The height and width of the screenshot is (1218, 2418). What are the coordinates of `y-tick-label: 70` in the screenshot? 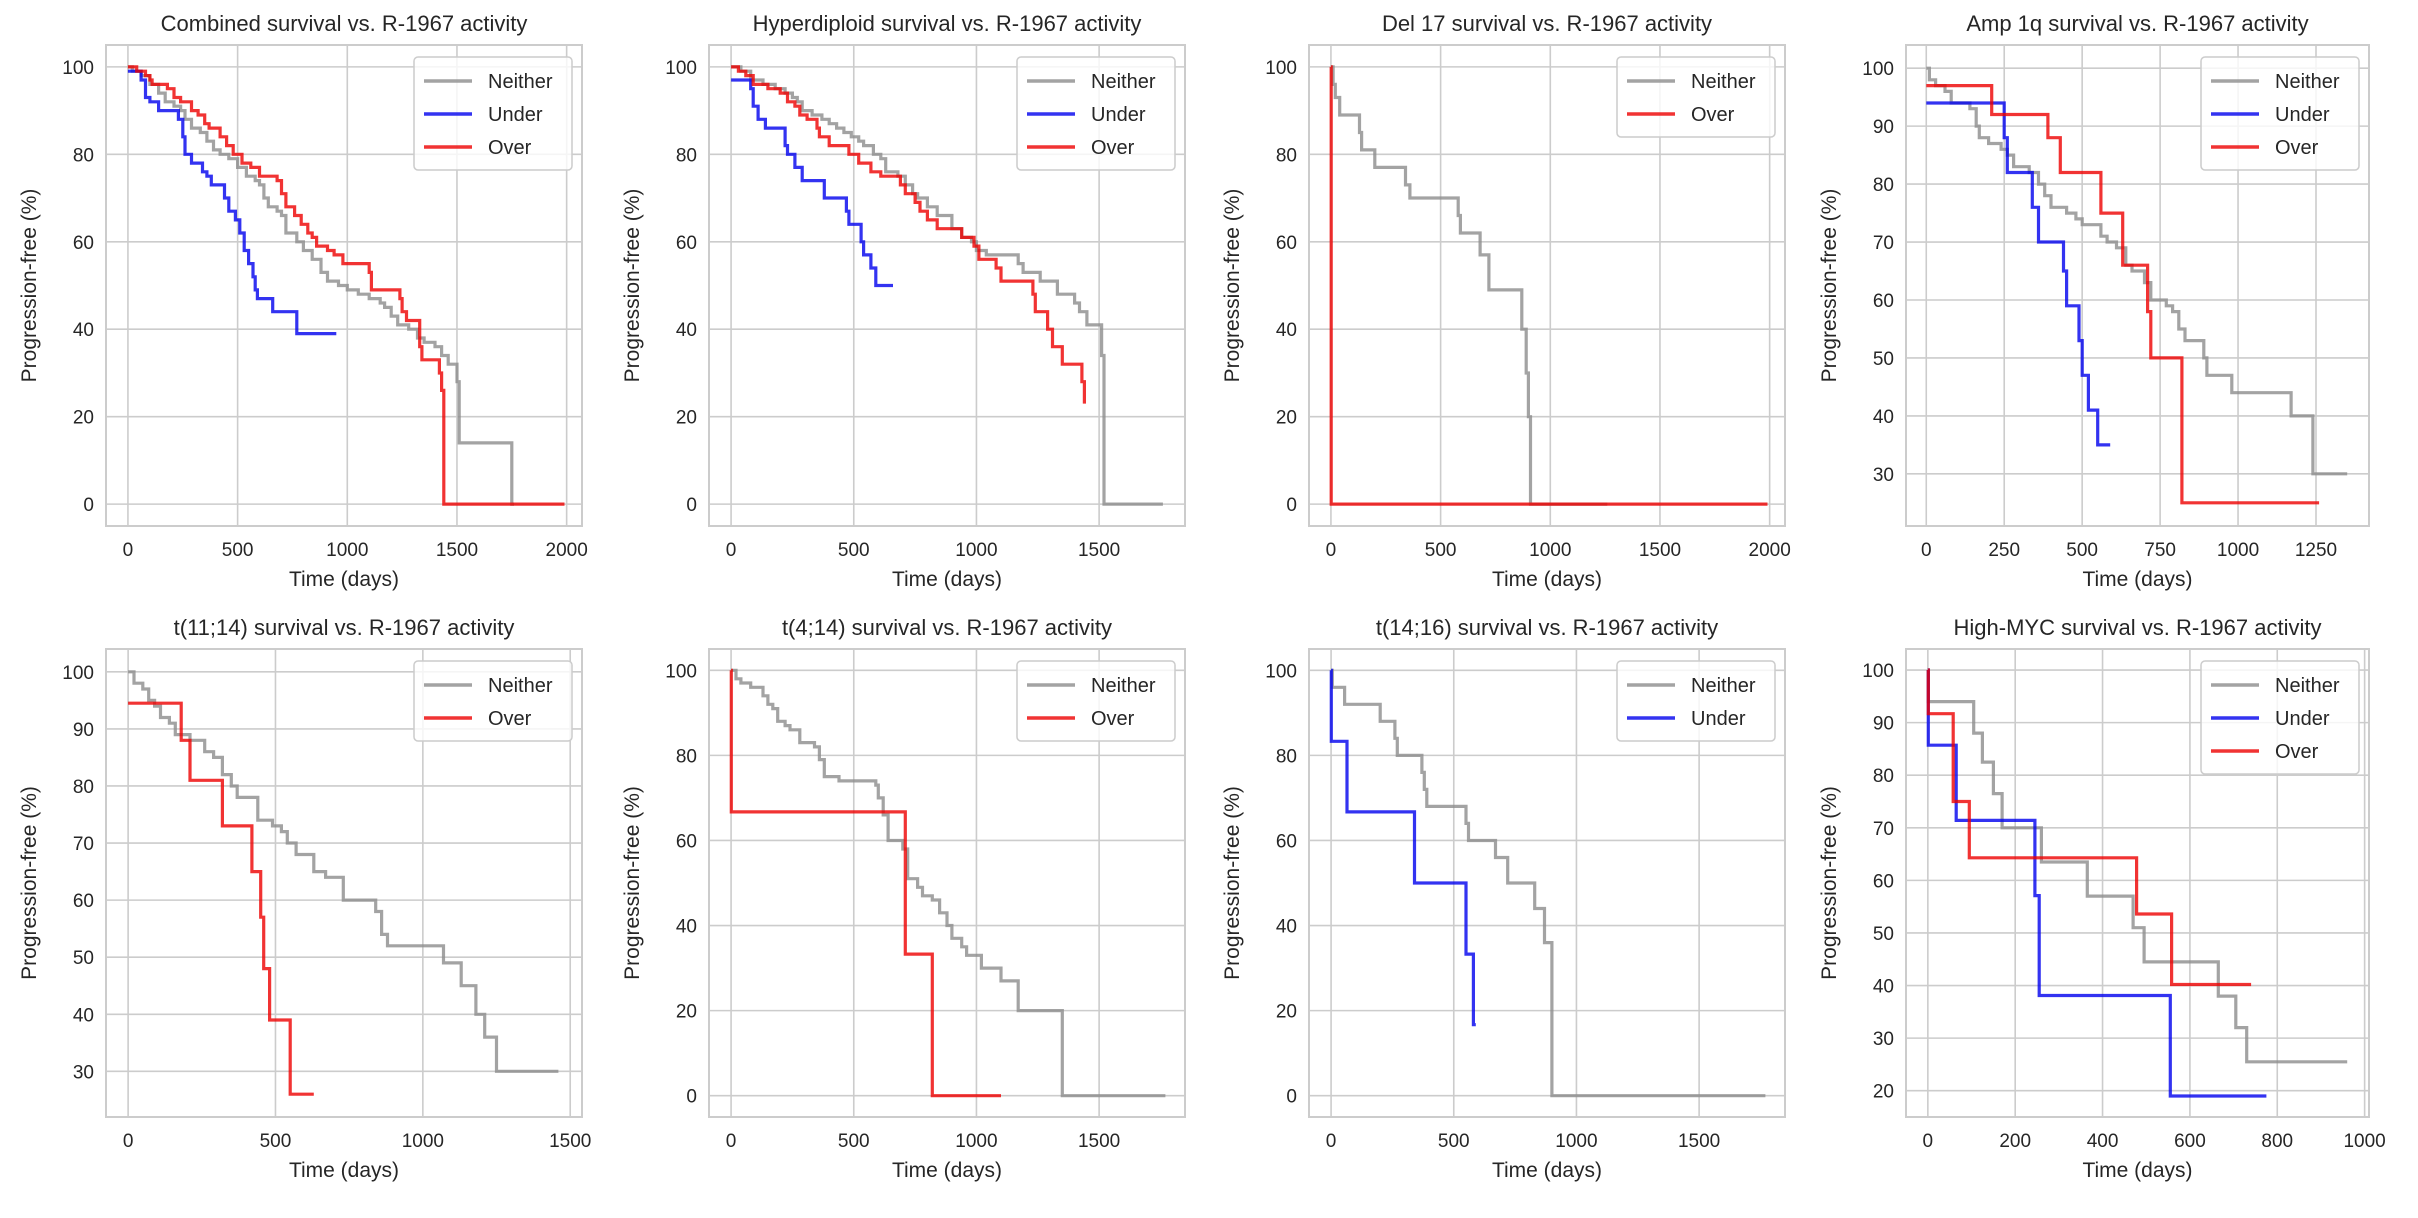 It's located at (1883, 243).